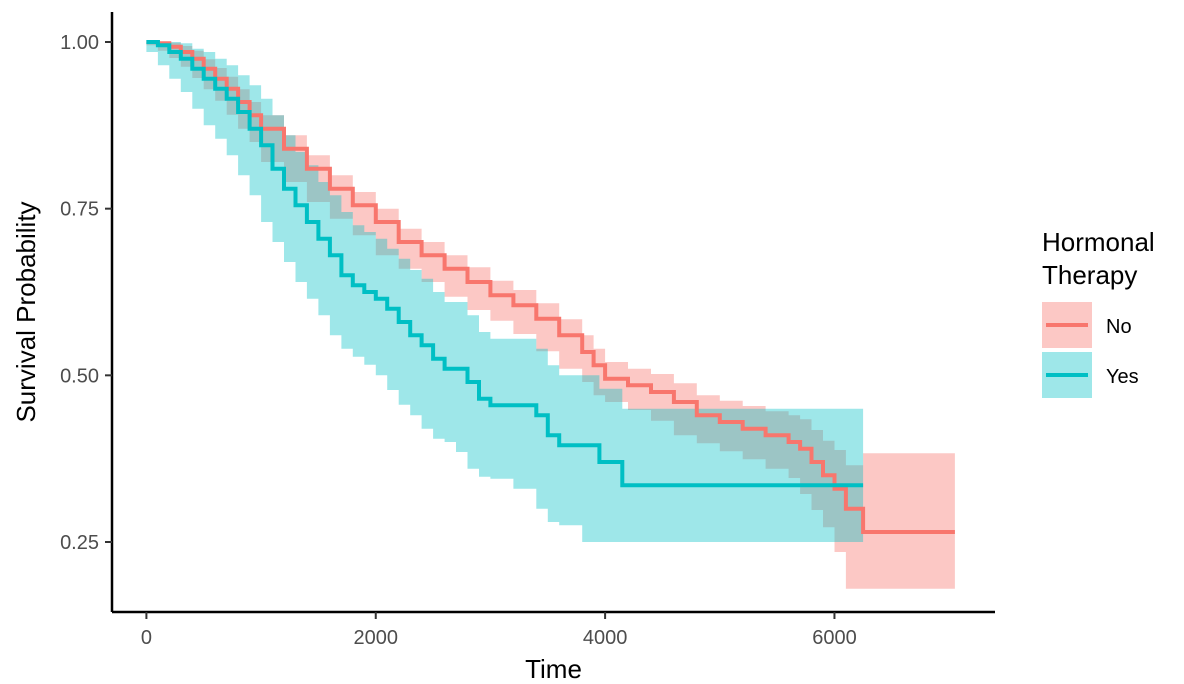  What do you see at coordinates (1098, 242) in the screenshot?
I see `legend-title-line-1: Hormonal` at bounding box center [1098, 242].